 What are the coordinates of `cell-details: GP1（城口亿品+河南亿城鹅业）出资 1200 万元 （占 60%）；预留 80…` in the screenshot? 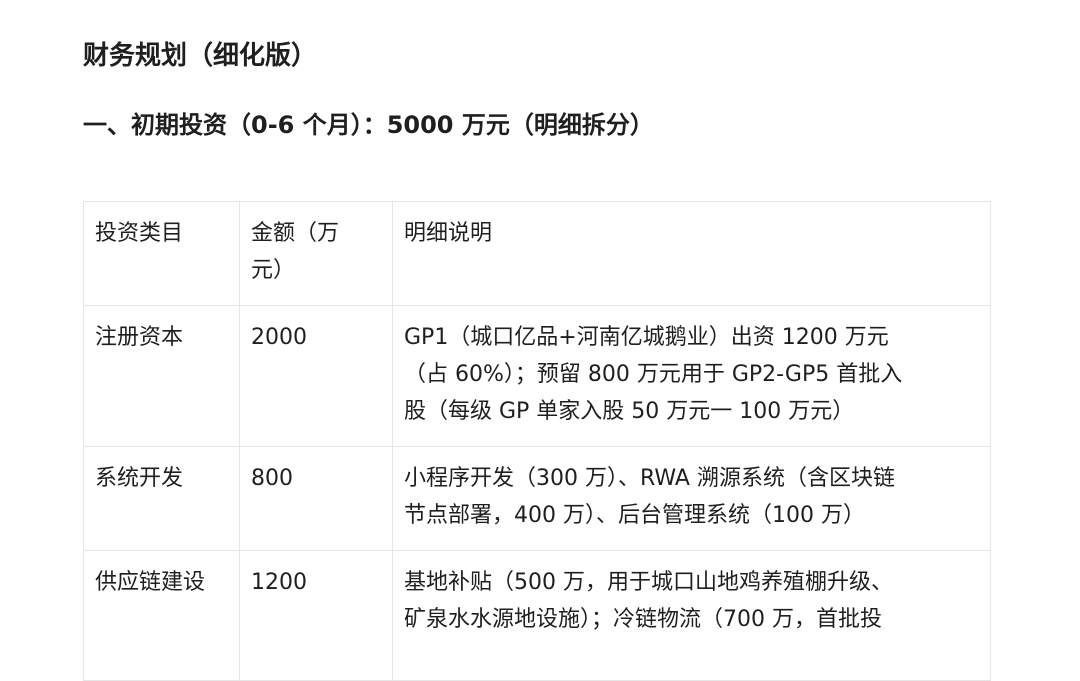 It's located at (691, 376).